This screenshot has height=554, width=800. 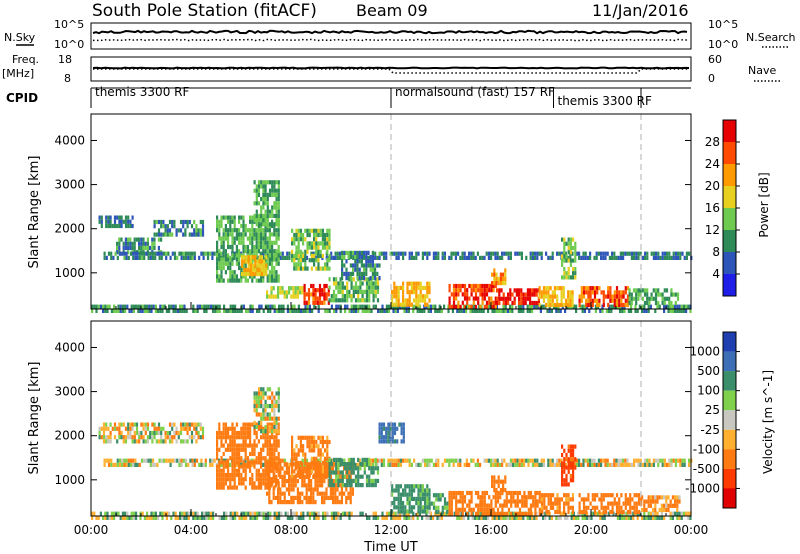 I want to click on date-label: 11/Jan/2016, so click(x=640, y=10).